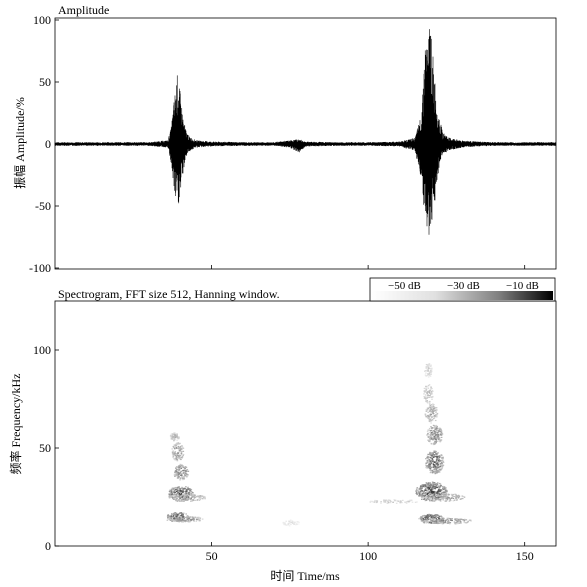 The height and width of the screenshot is (587, 587). I want to click on amplitude-y-ticks: 100 50 0 -50 -100, so click(44, 144).